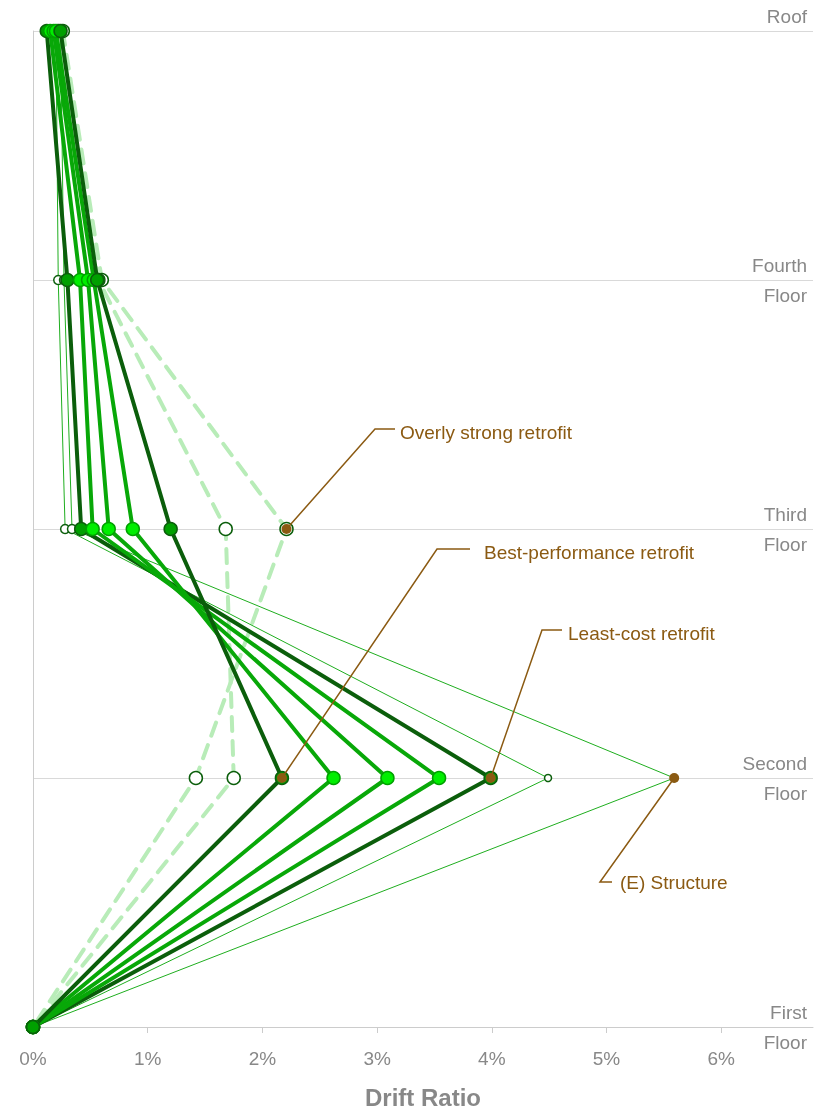 Image resolution: width=827 pixels, height=1115 pixels. What do you see at coordinates (377, 1058) in the screenshot?
I see `x-tick-label: 3%` at bounding box center [377, 1058].